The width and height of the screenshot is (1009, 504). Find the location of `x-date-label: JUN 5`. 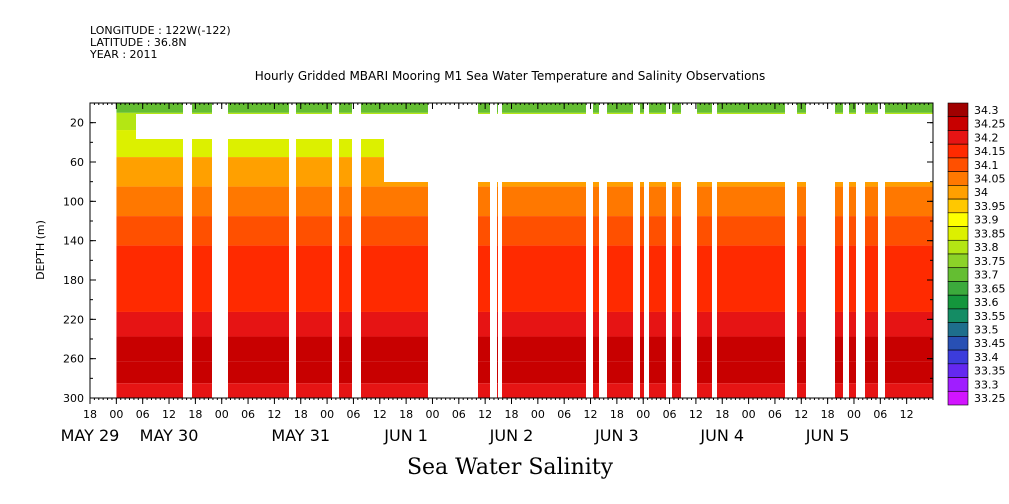

x-date-label: JUN 5 is located at coordinates (827, 435).